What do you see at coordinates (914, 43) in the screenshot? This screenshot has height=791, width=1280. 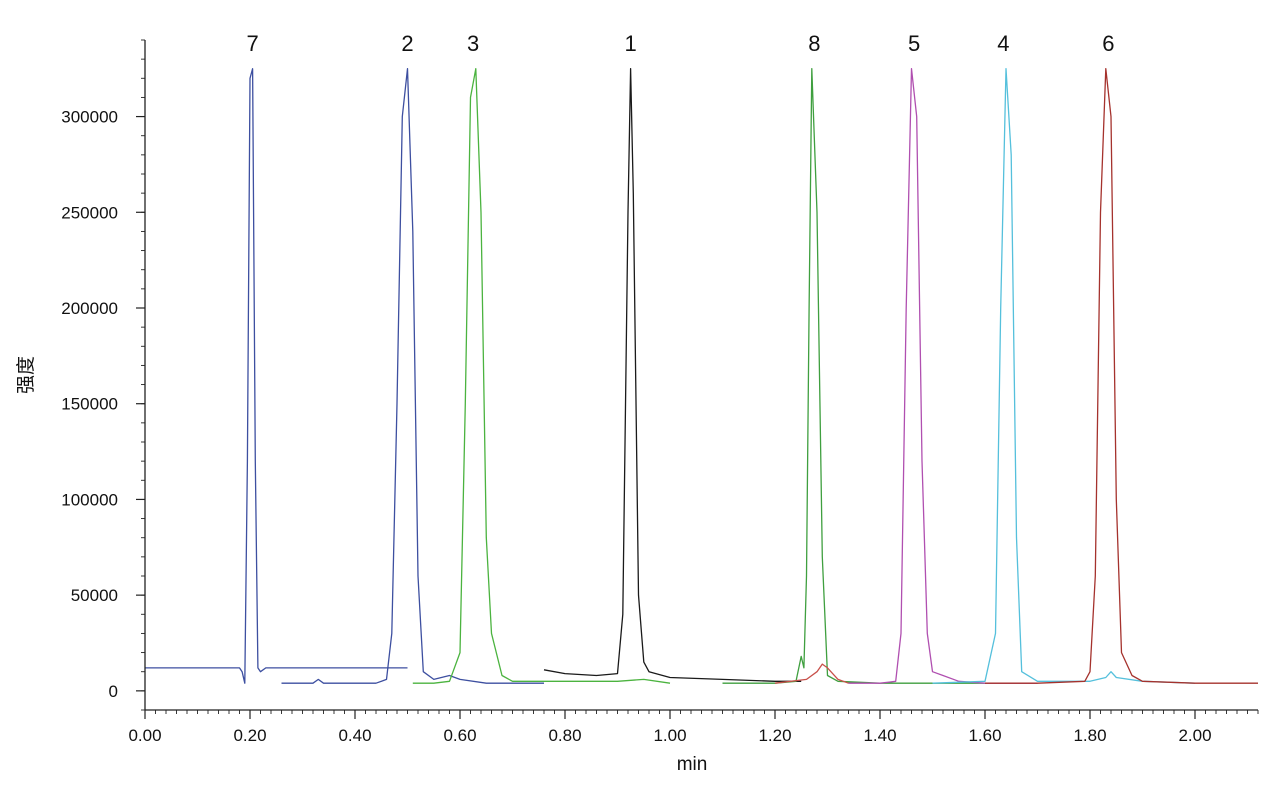 I see `peak-label-5: 5` at bounding box center [914, 43].